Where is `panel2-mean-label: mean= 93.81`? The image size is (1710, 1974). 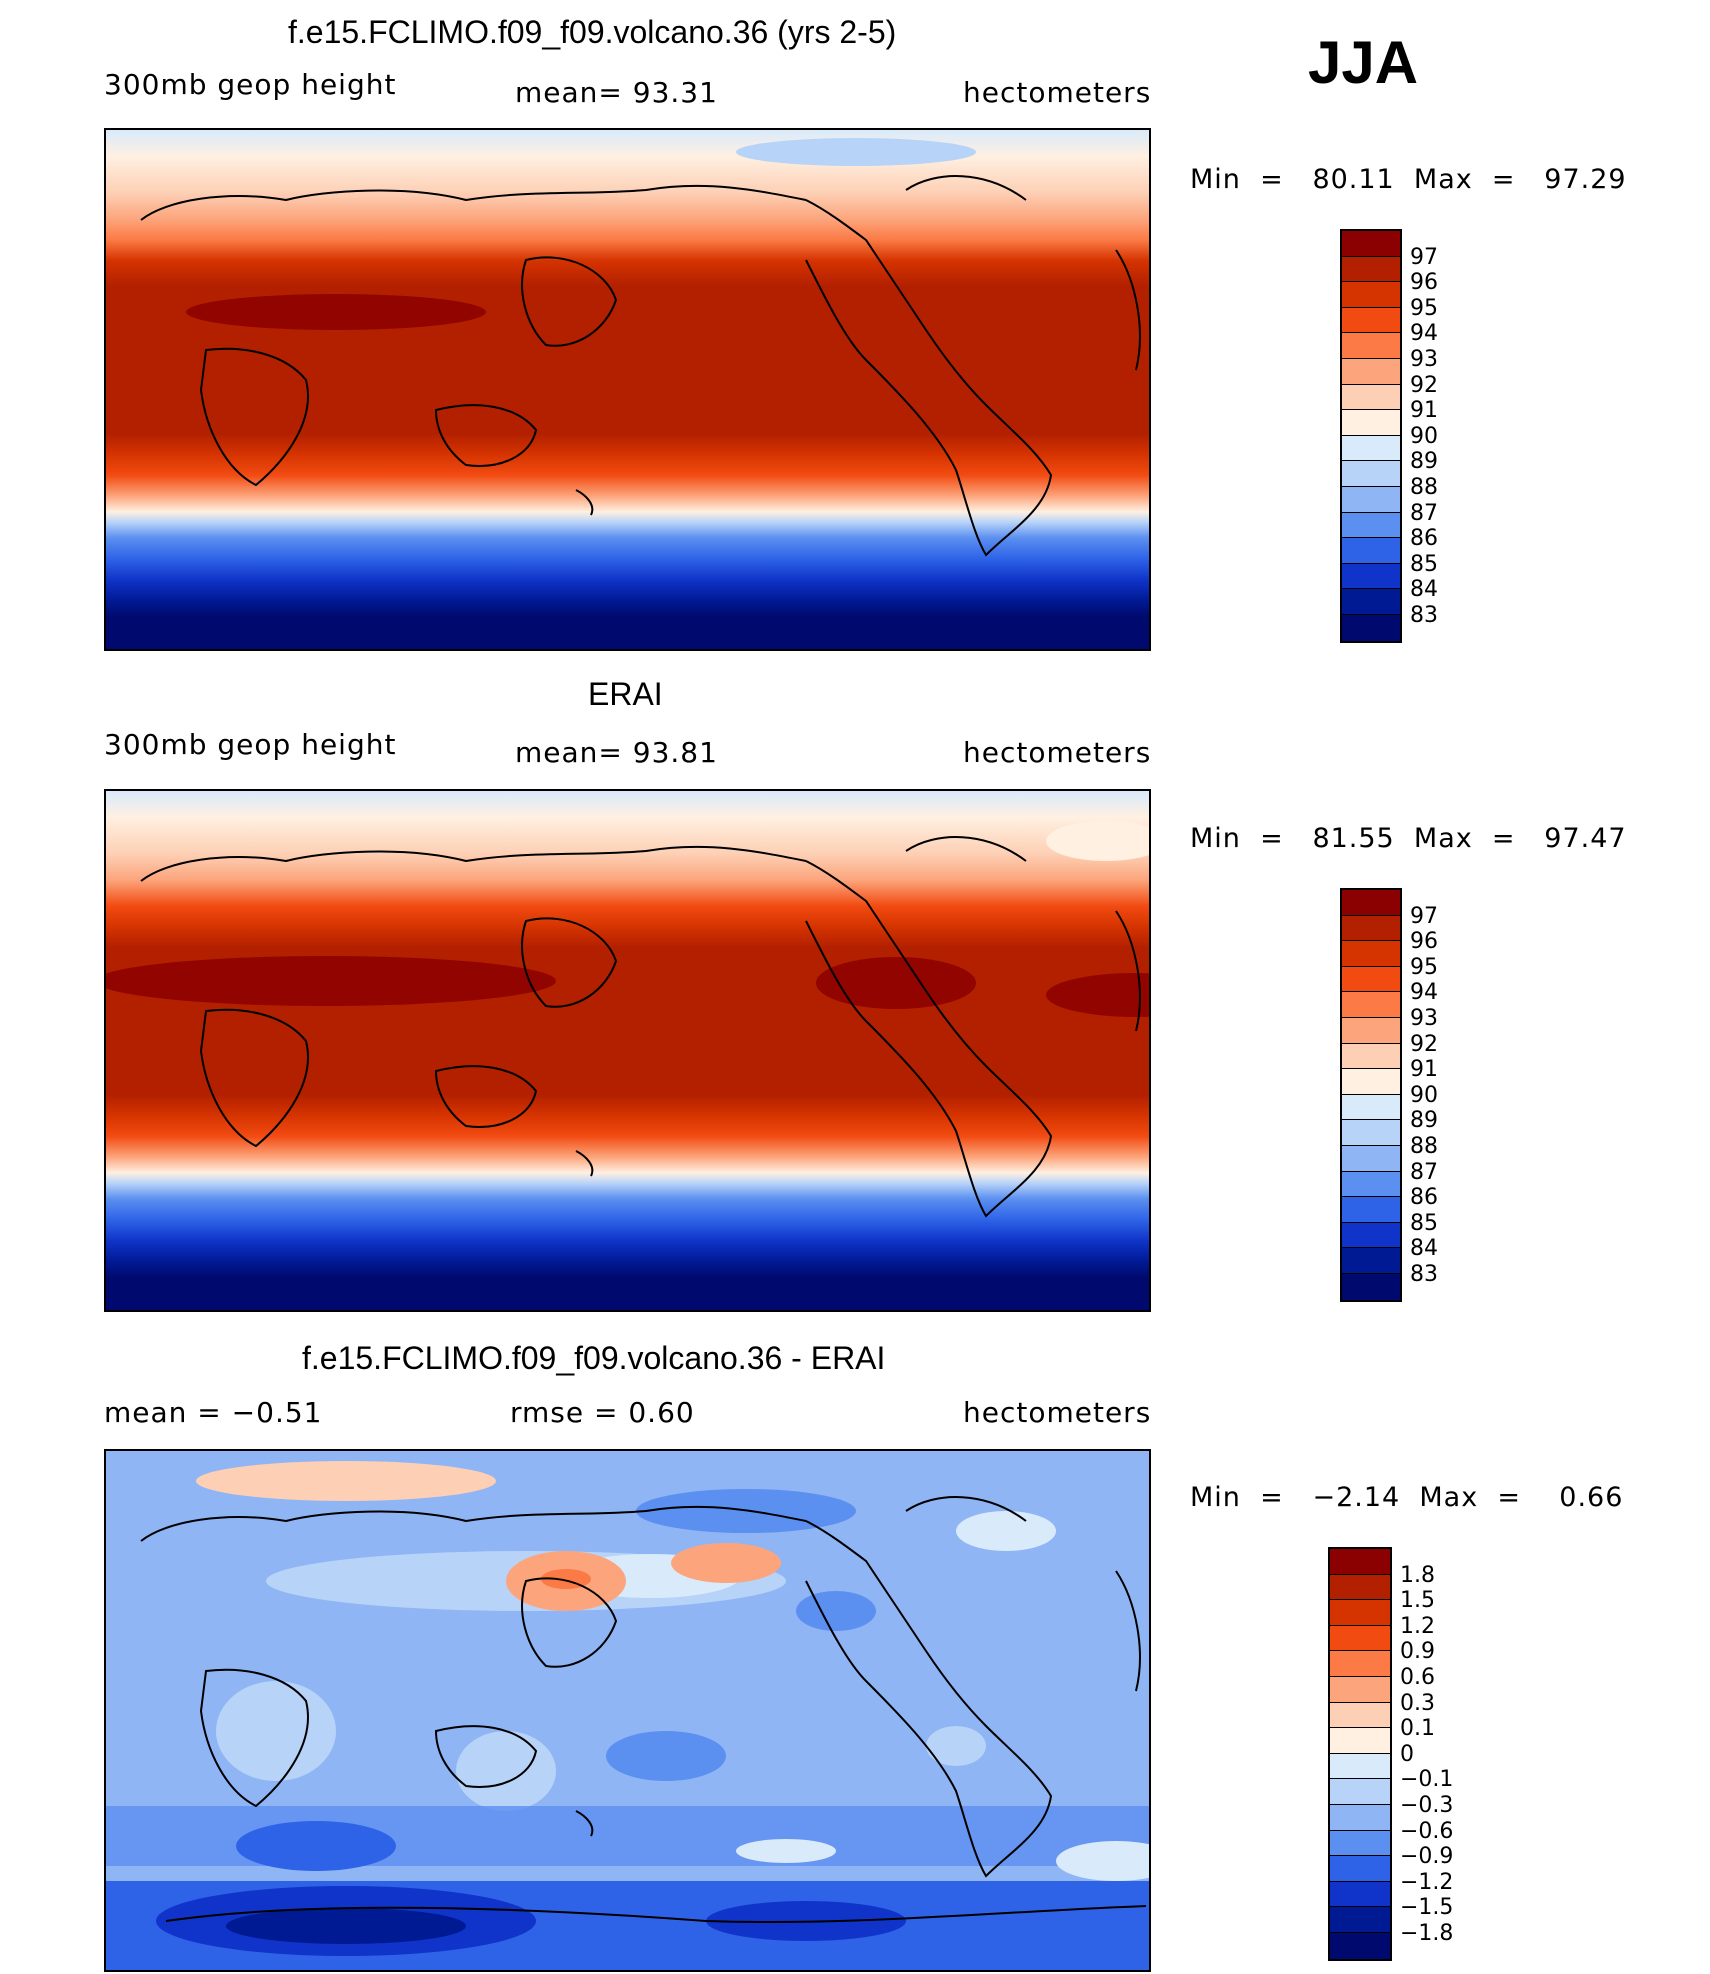 panel2-mean-label: mean= 93.81 is located at coordinates (616, 752).